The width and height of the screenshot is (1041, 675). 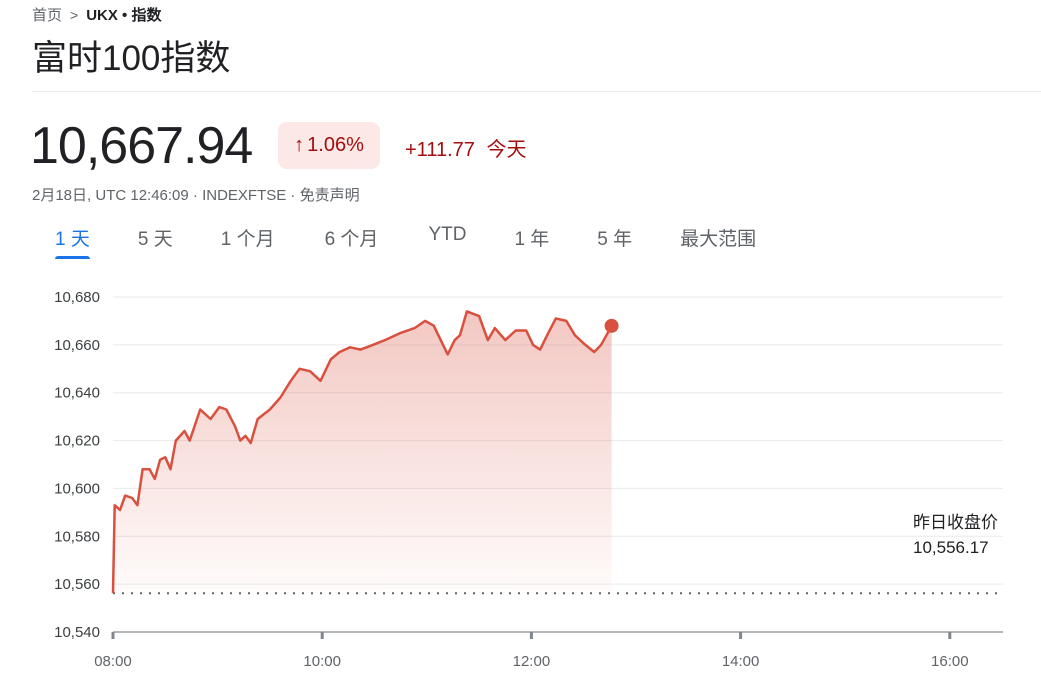 I want to click on x-tick-label: 14:00, so click(x=741, y=661).